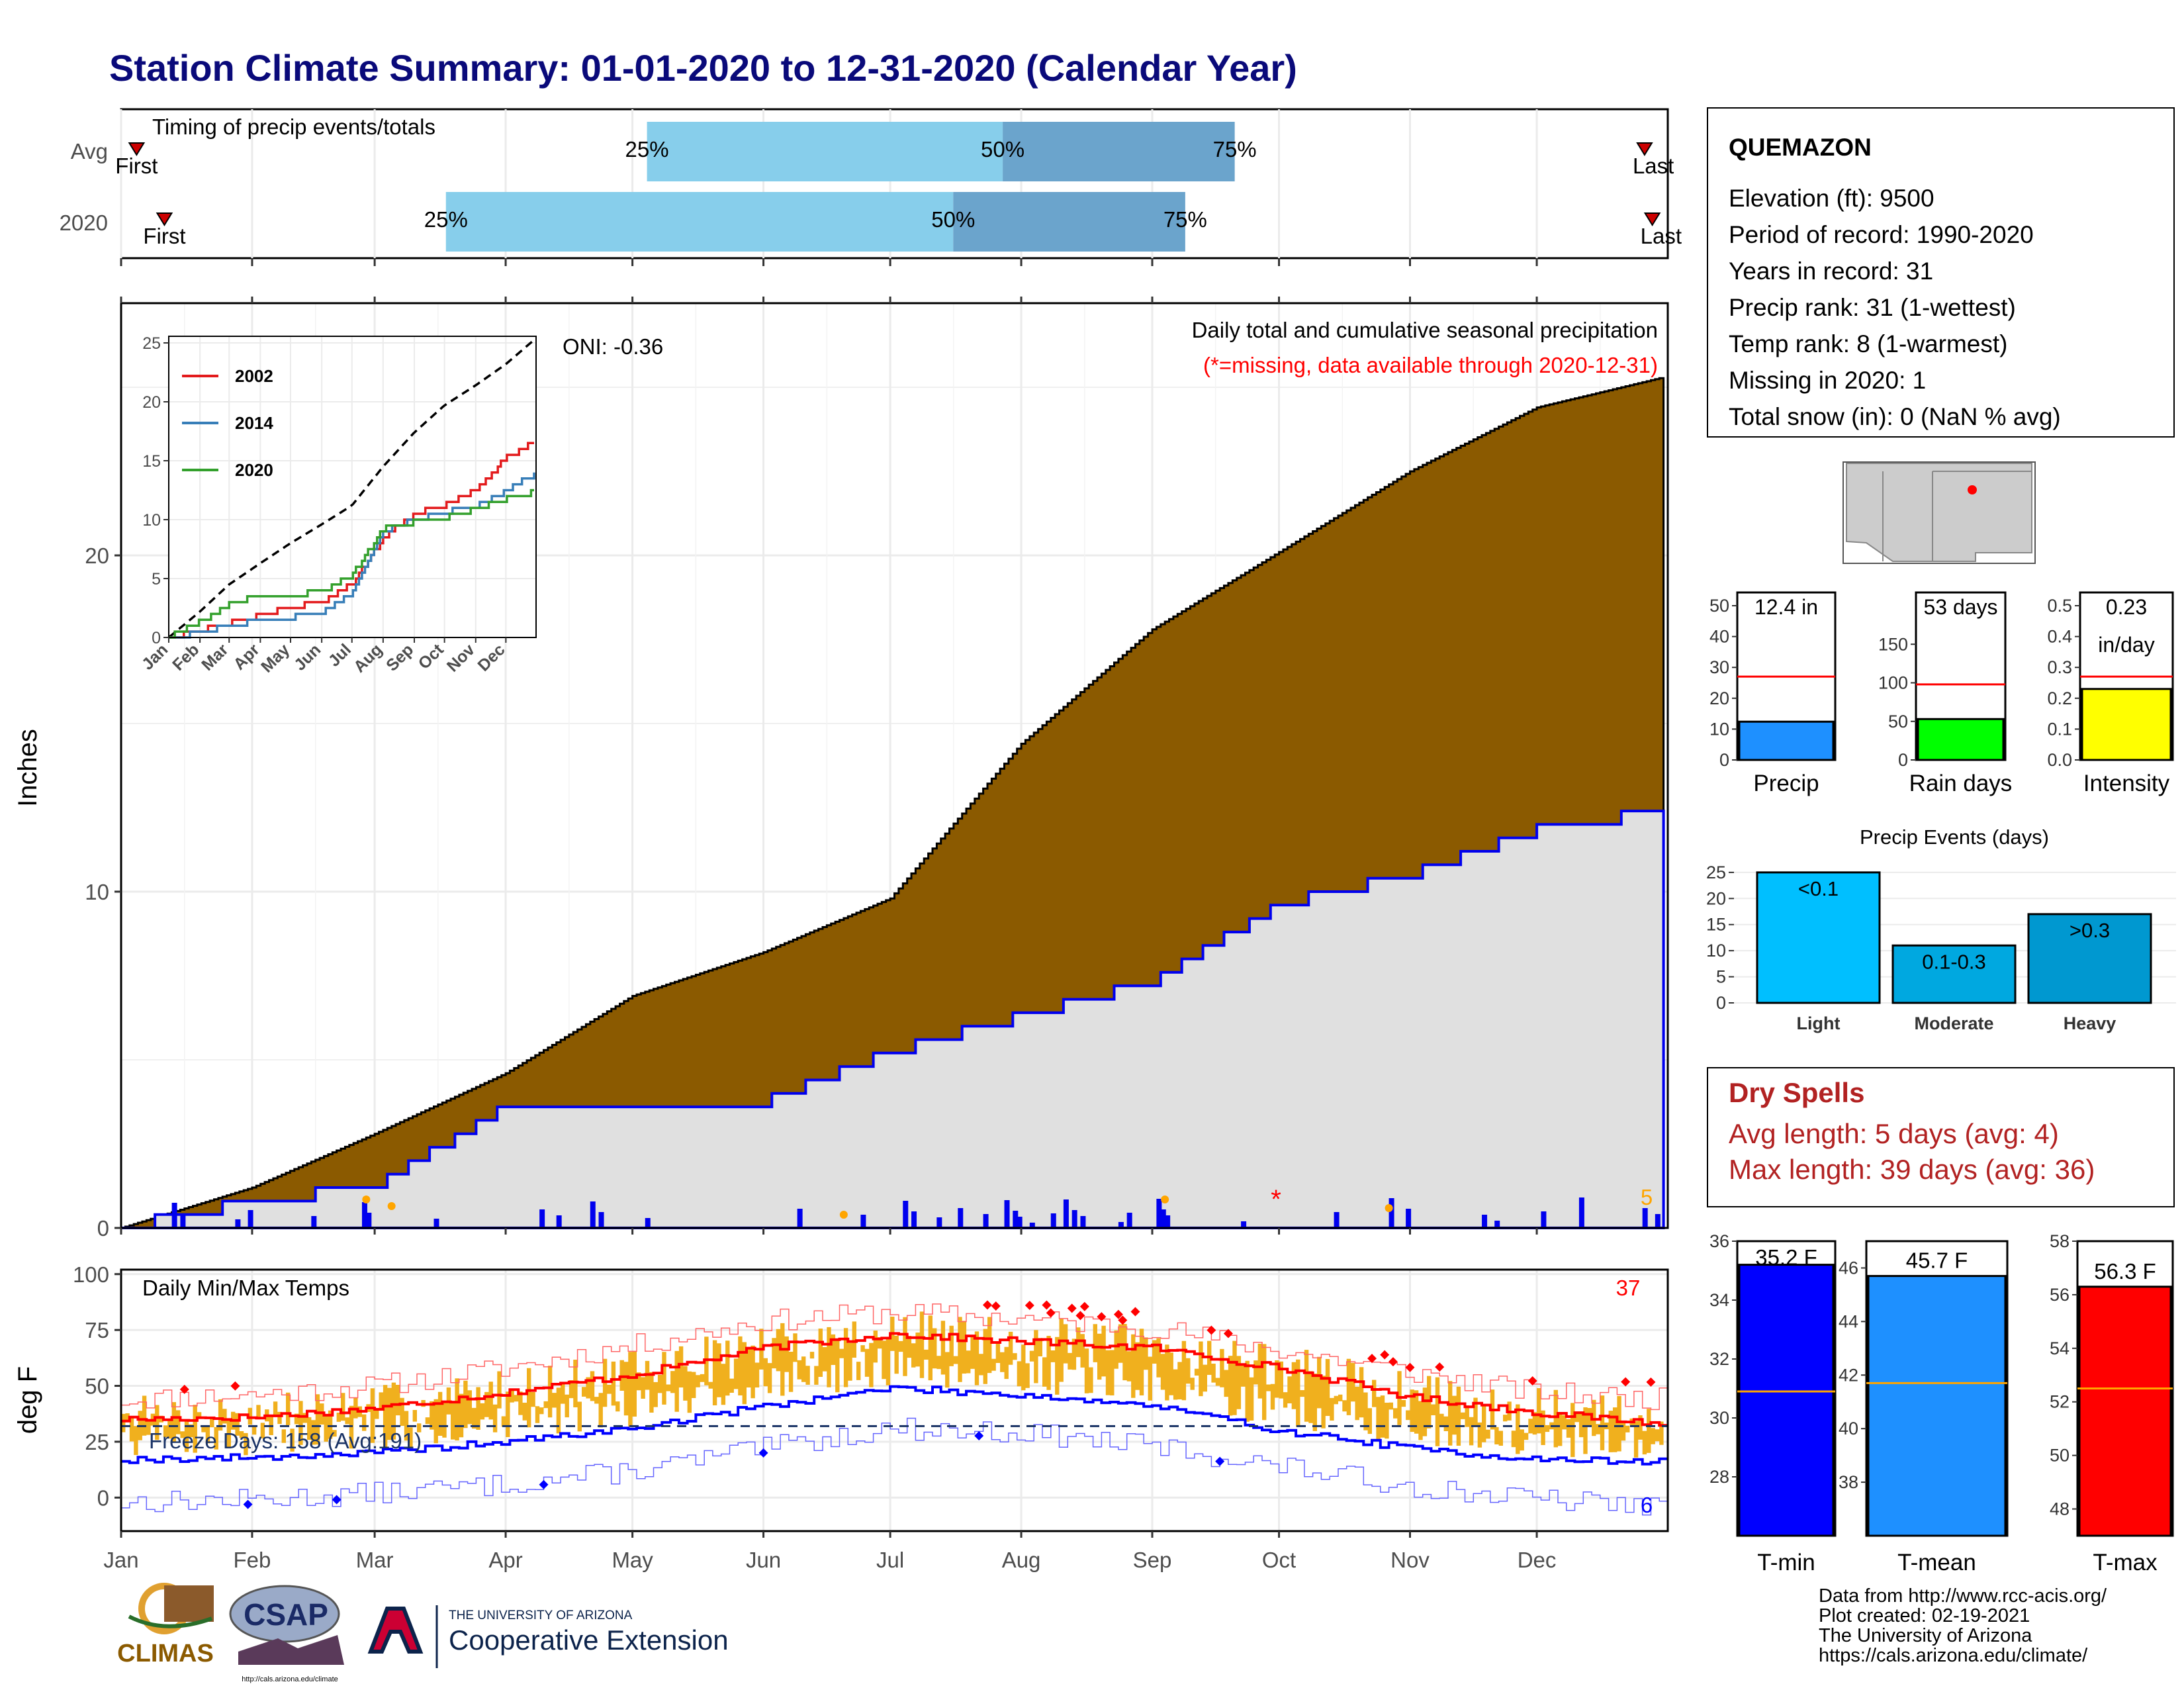  What do you see at coordinates (254, 470) in the screenshot?
I see `inset-legend-label: 2020` at bounding box center [254, 470].